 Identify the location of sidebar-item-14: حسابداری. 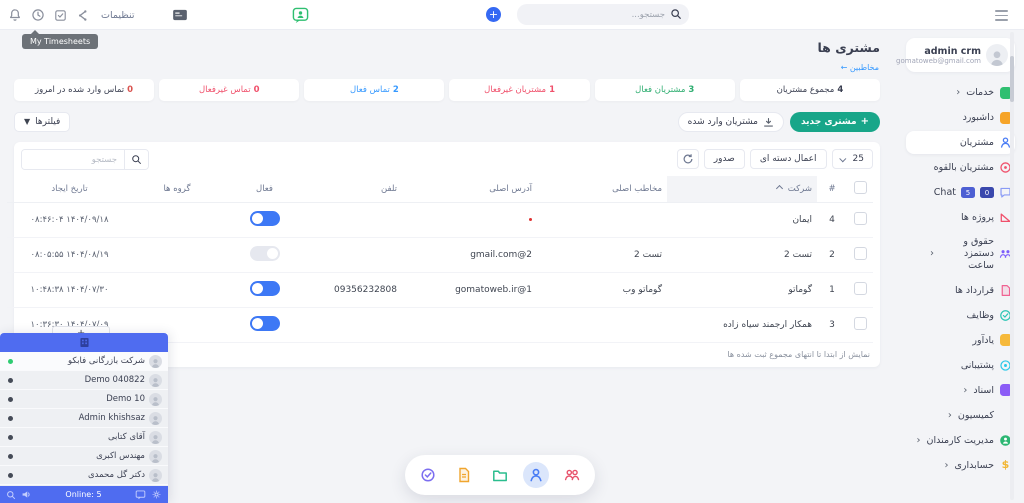
(960, 465).